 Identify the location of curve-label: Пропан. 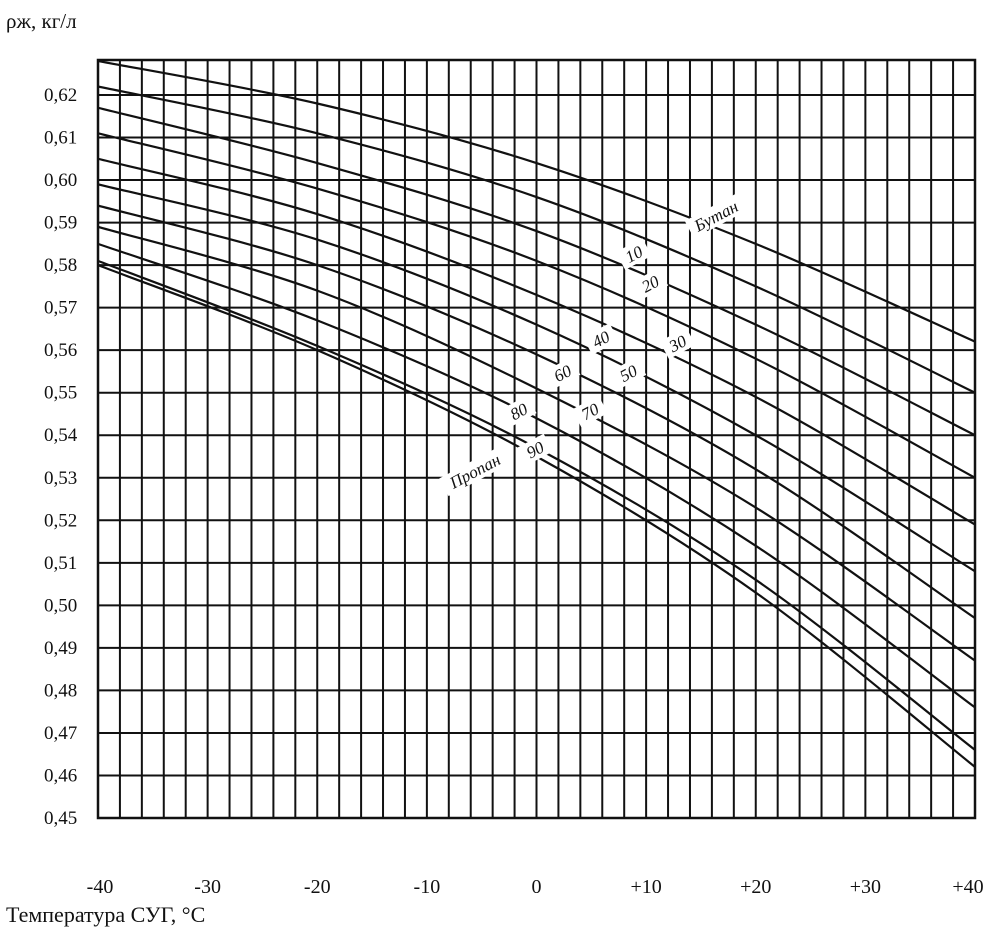
(475, 471).